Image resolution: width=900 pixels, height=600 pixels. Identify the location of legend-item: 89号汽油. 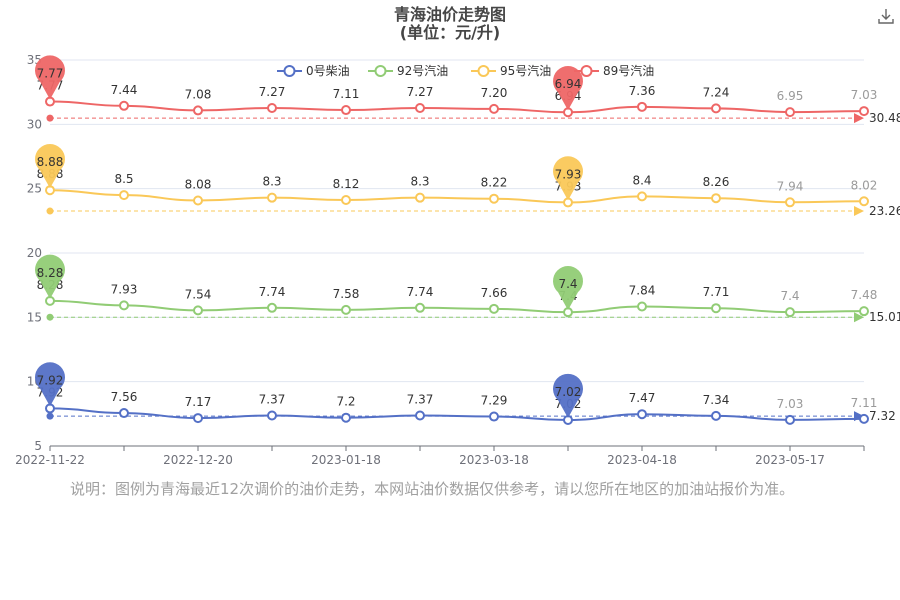
(614, 70).